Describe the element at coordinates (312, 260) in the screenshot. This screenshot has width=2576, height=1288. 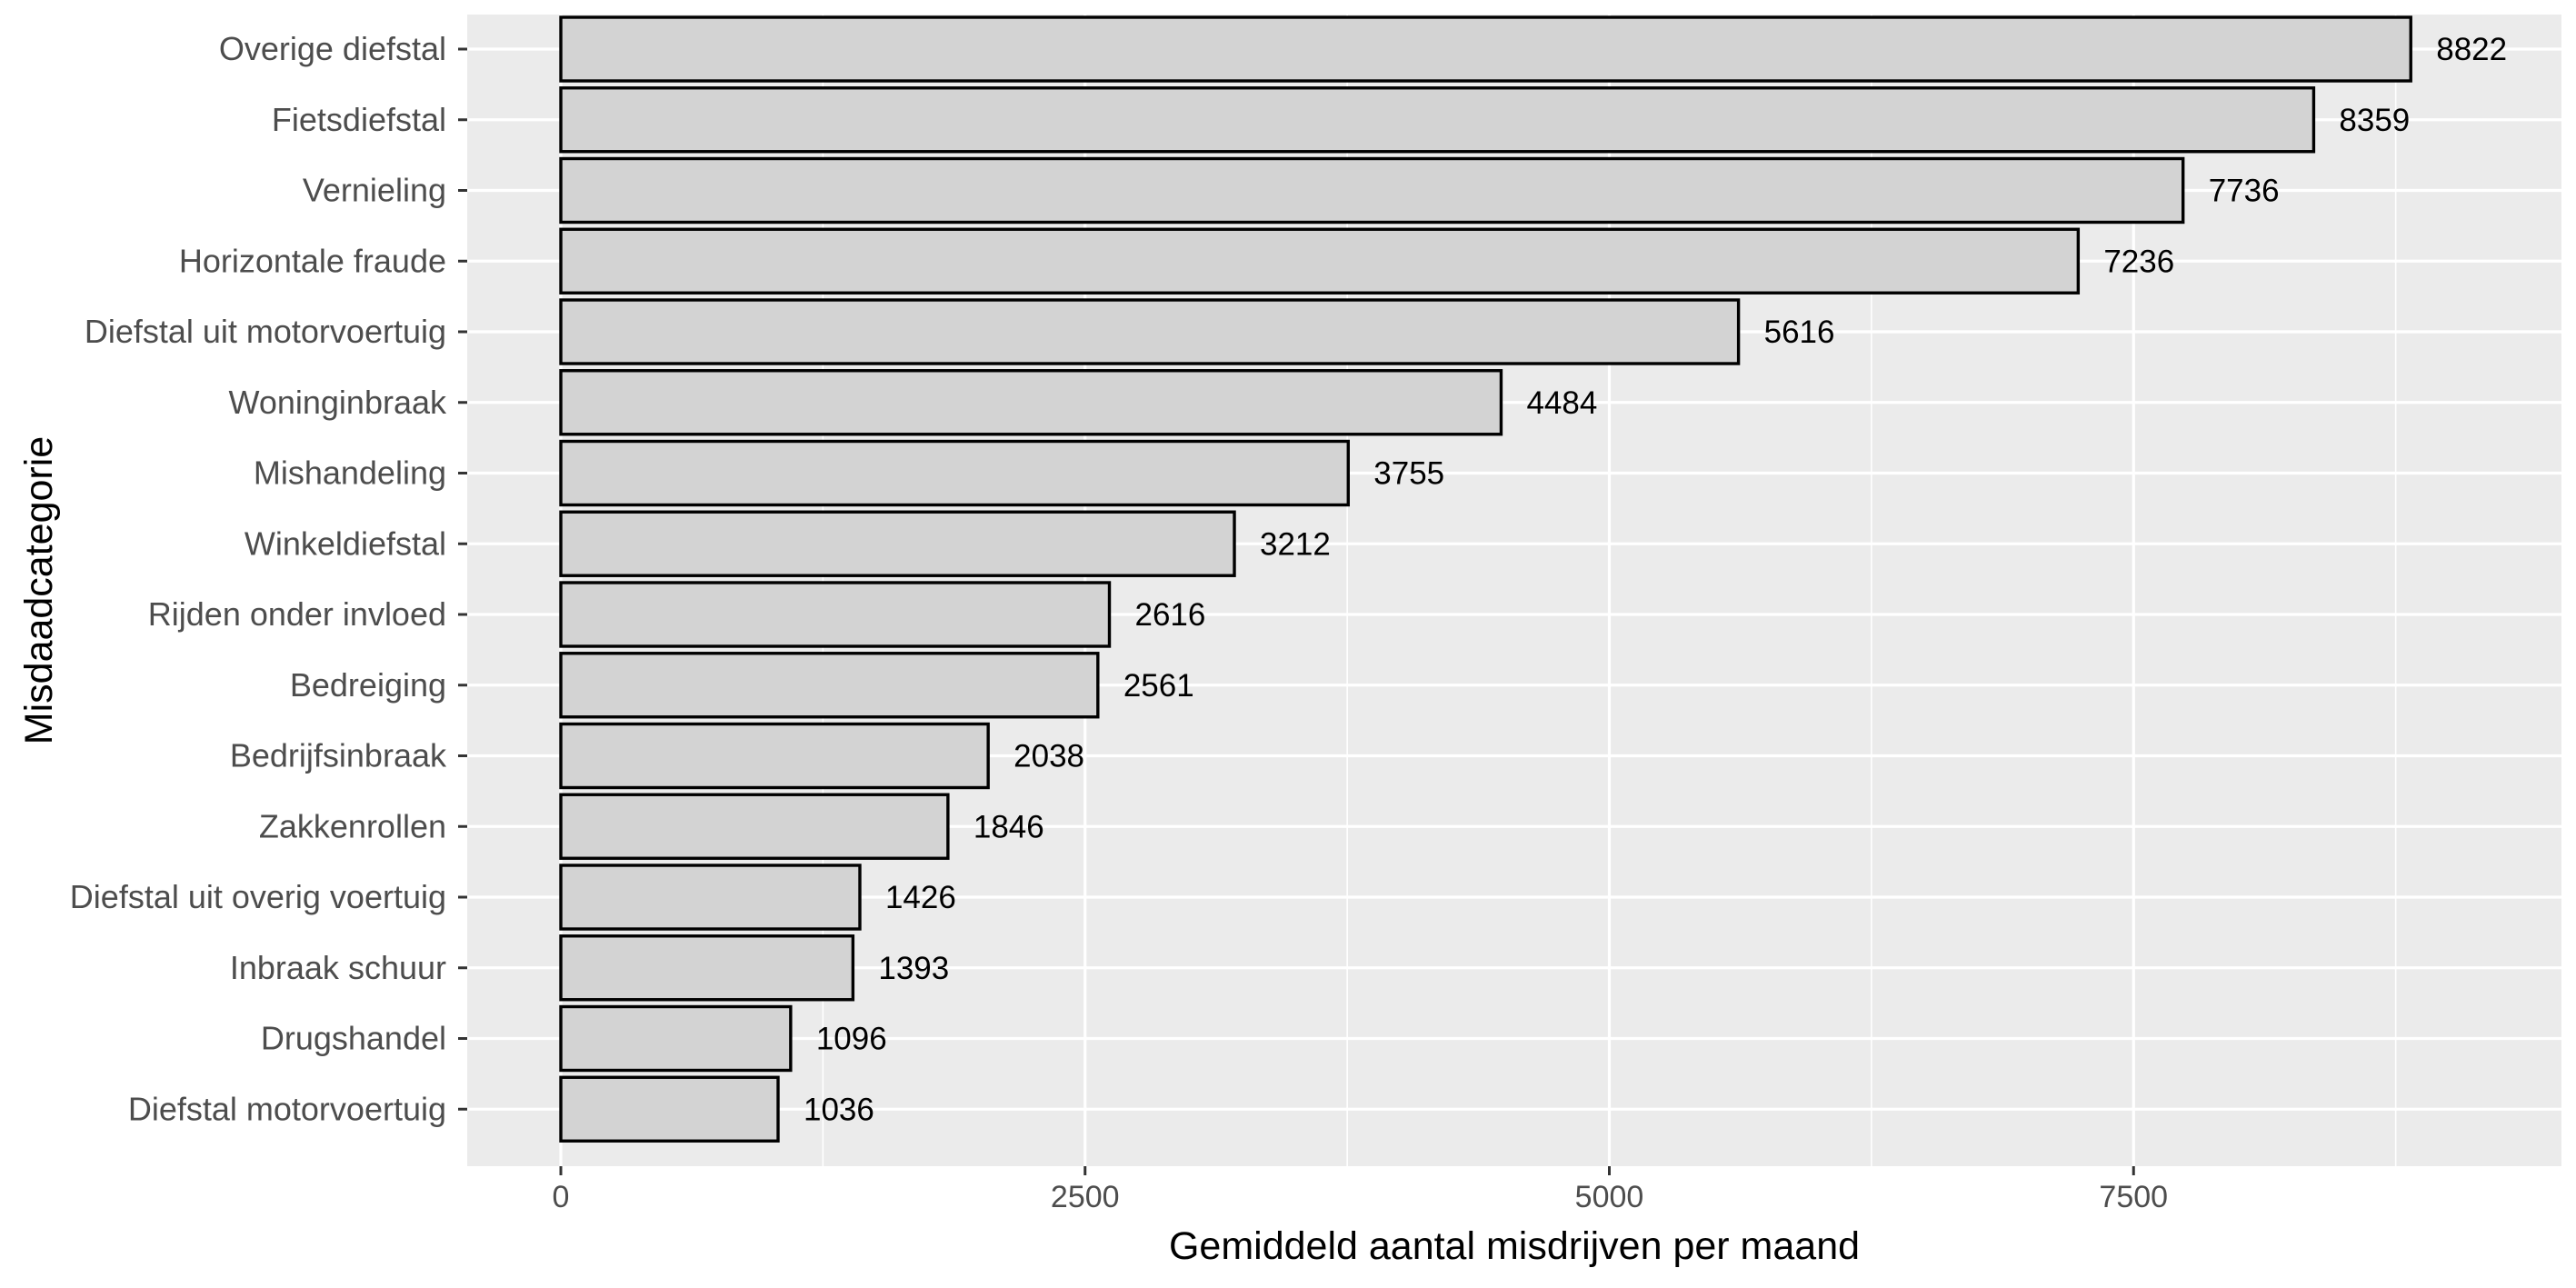
I see `category-label: Horizontale fraude` at that location.